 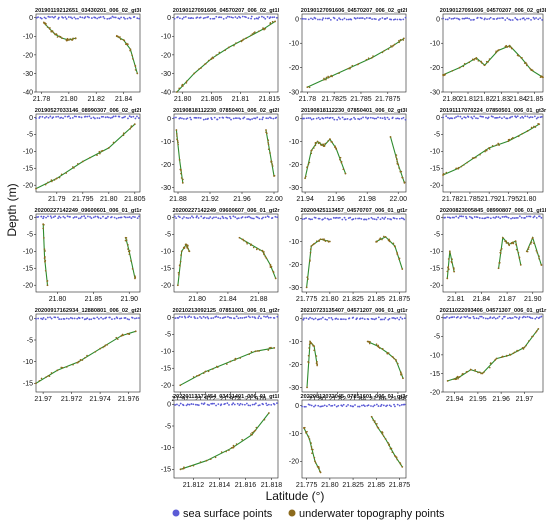 What do you see at coordinates (166, 142) in the screenshot?
I see `y-tick-label: -10` at bounding box center [166, 142].